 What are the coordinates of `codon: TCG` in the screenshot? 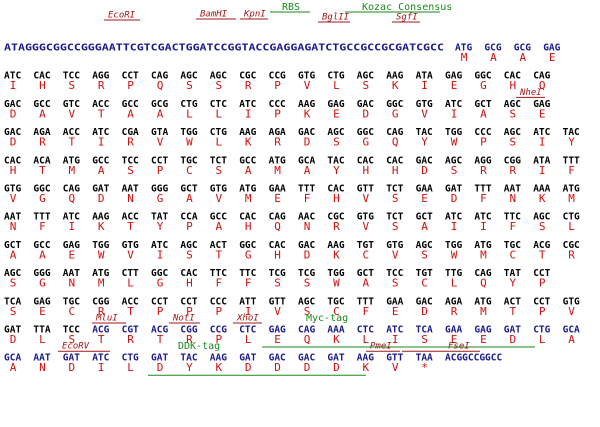 It's located at (306, 273).